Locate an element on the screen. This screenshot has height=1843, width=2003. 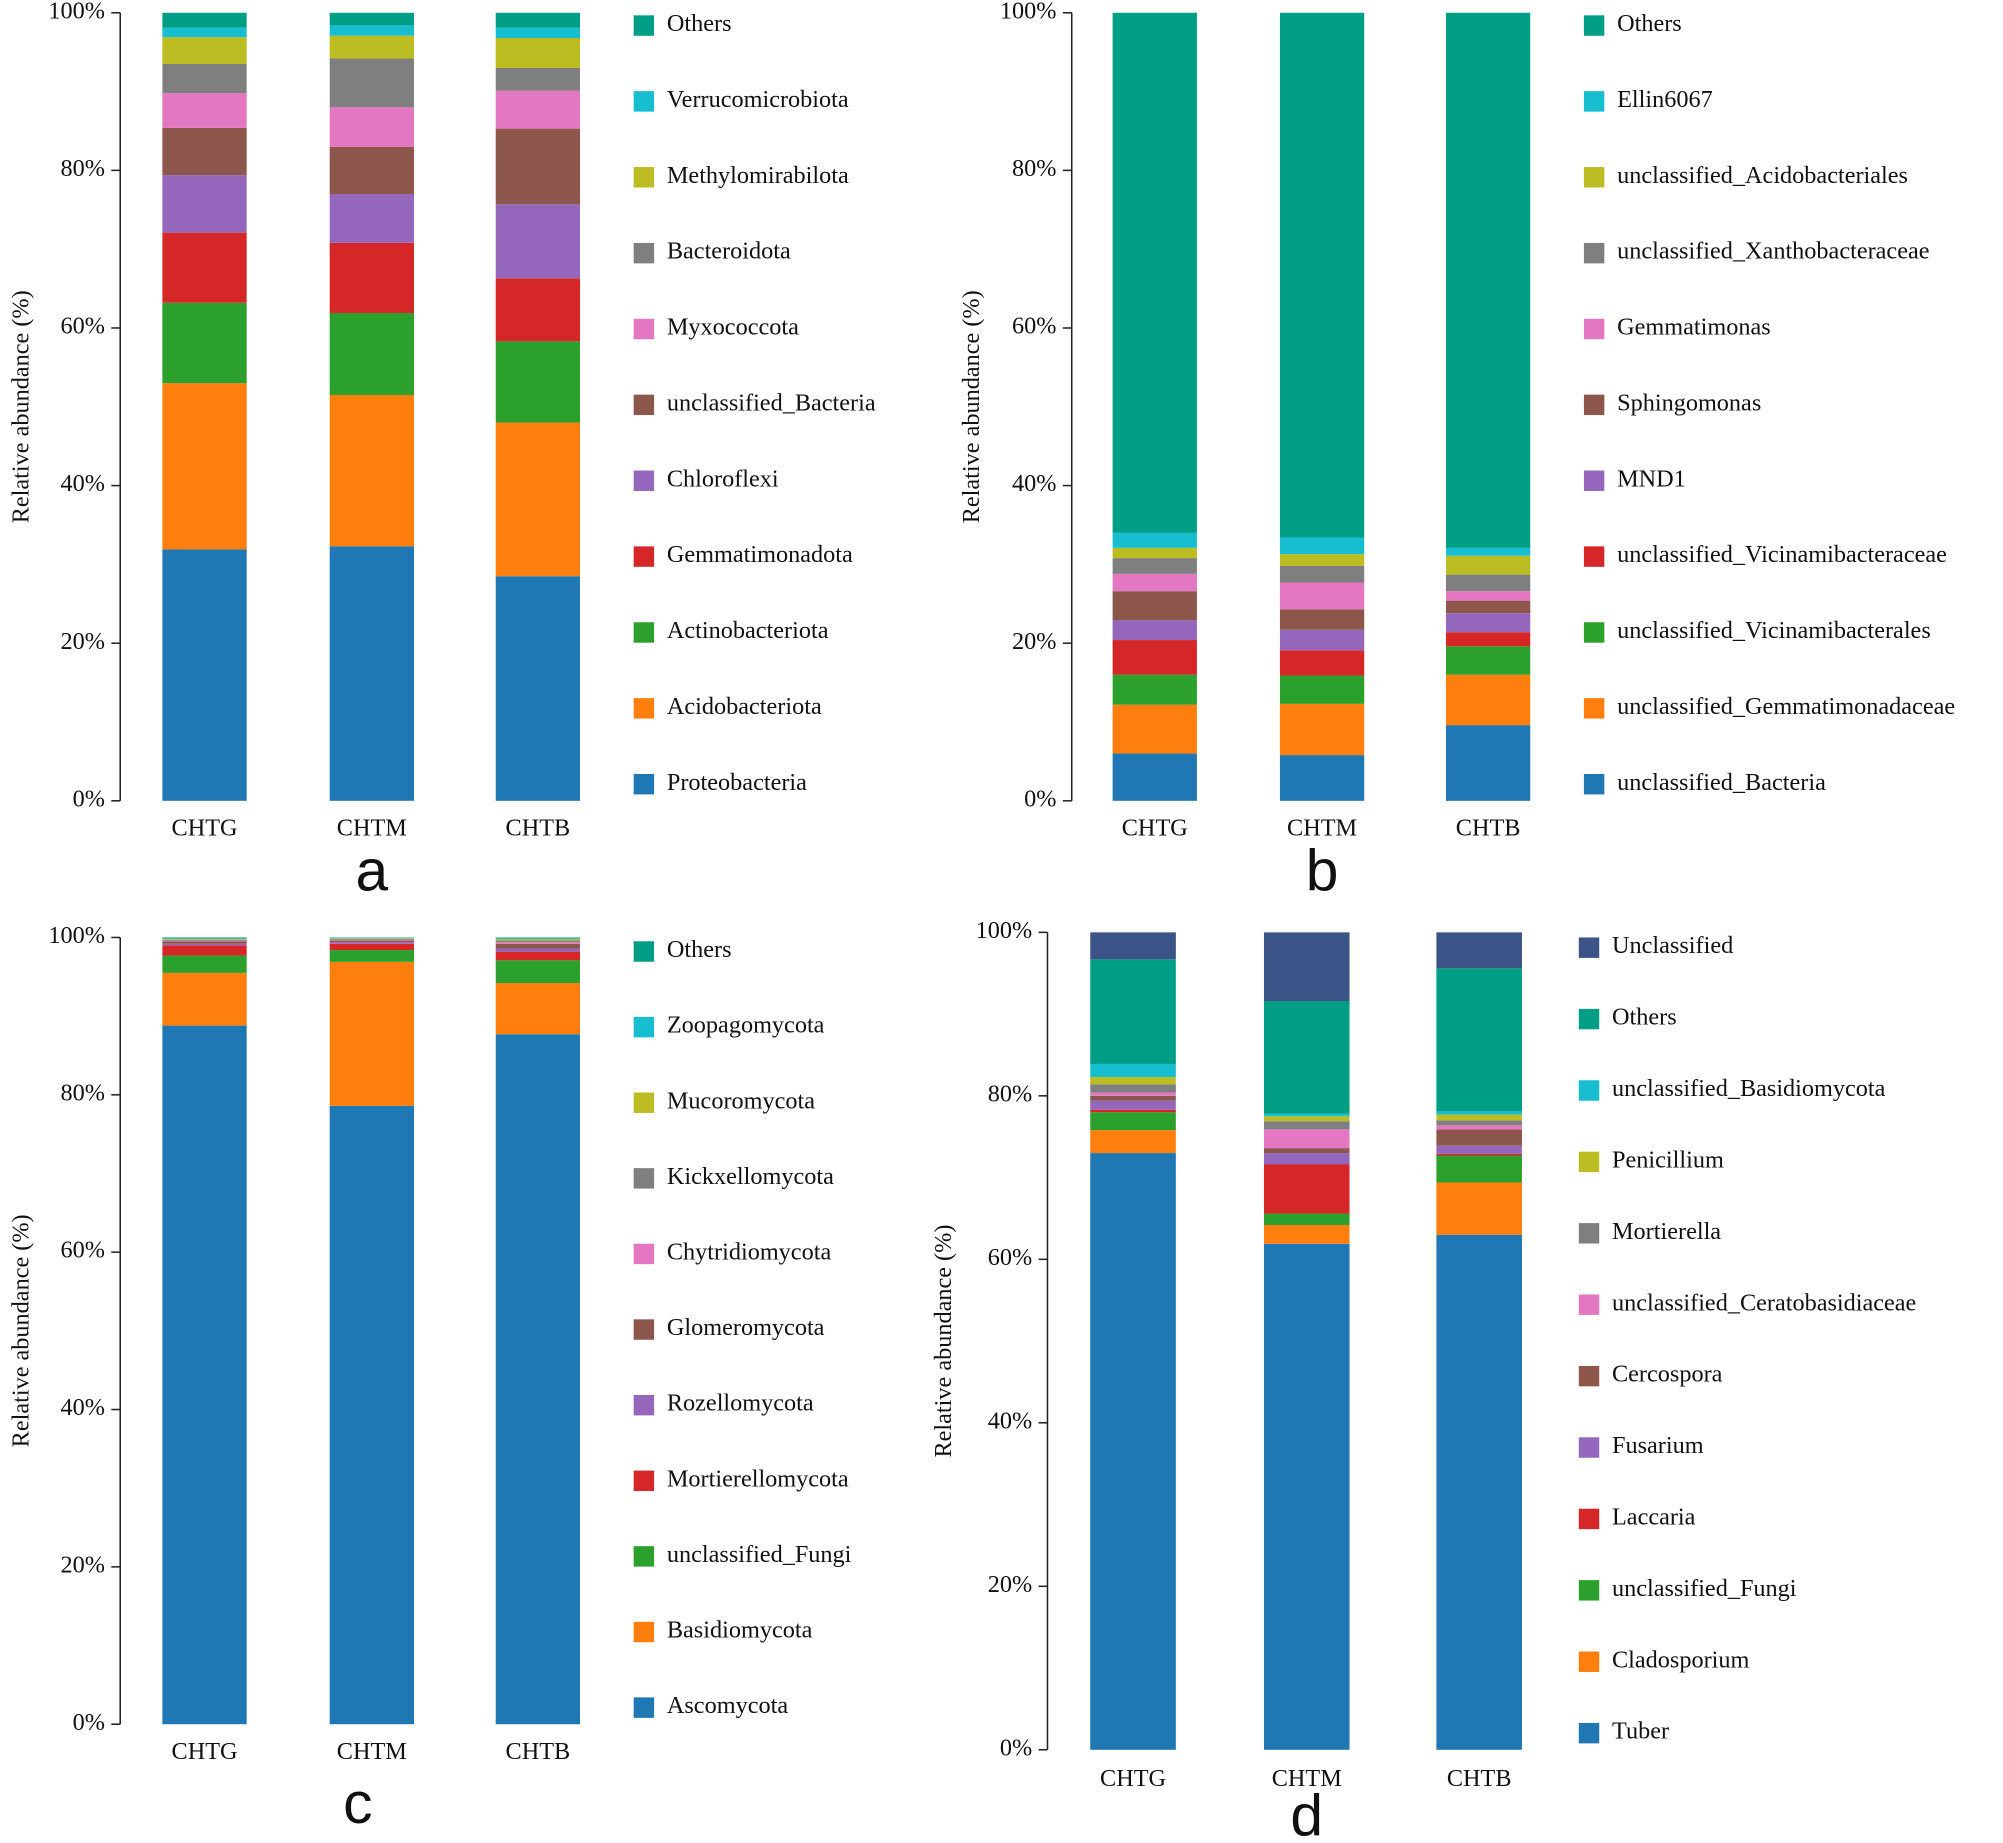
legend-label: Glomeromycota is located at coordinates (746, 1327).